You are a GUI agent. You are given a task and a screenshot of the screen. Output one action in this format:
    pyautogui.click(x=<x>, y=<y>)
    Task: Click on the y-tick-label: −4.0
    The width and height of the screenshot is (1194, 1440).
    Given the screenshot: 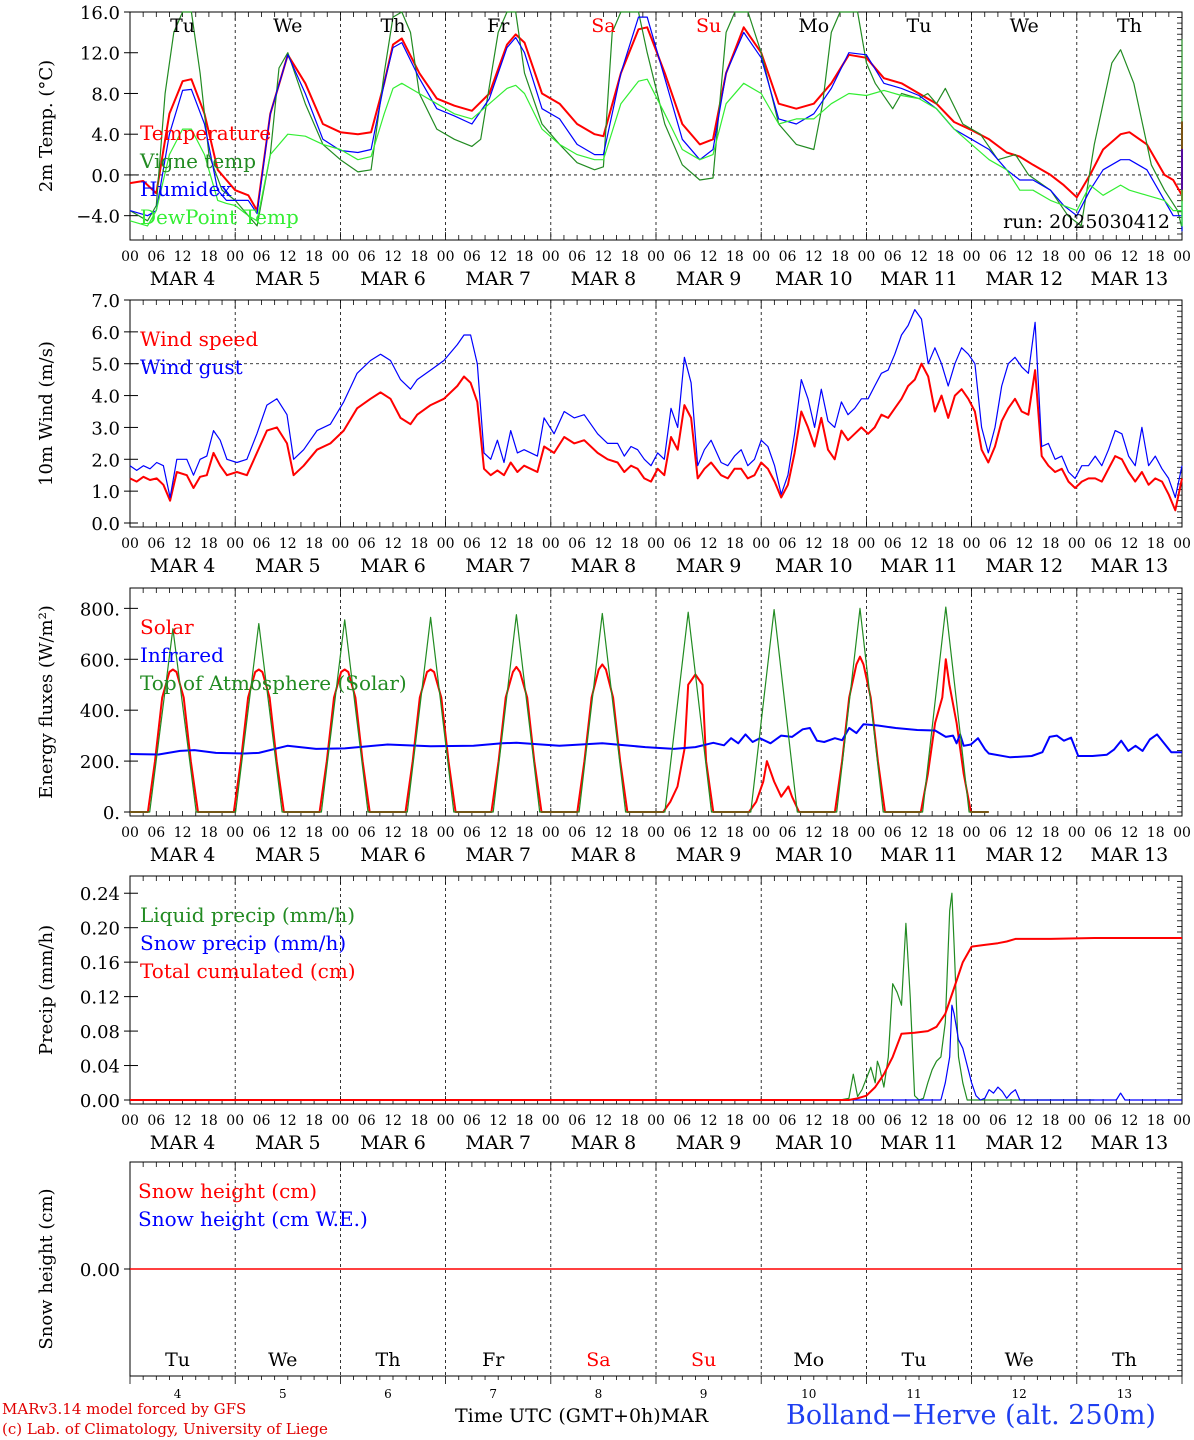 What is the action you would take?
    pyautogui.click(x=98, y=217)
    